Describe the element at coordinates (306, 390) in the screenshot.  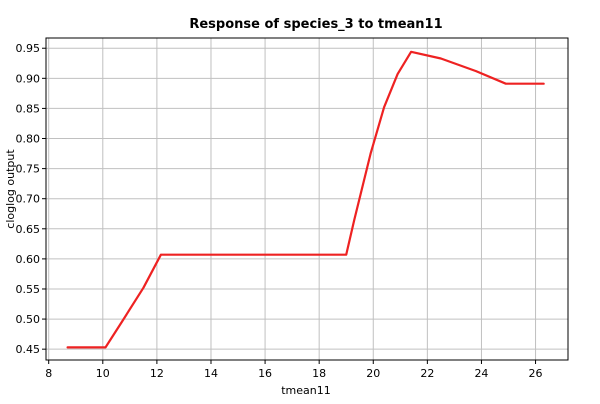
I see `x-axis-label: tmean11` at that location.